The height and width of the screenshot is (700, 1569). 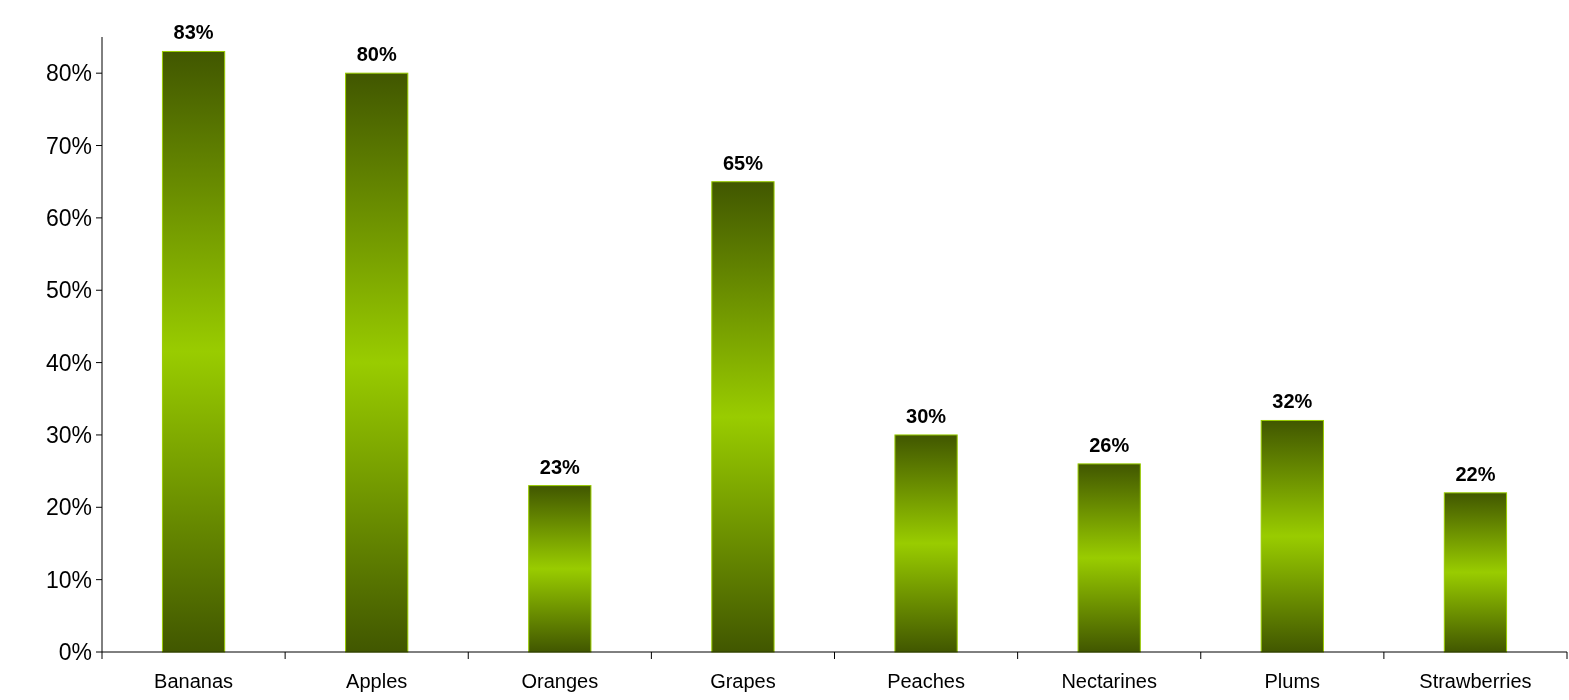 What do you see at coordinates (1475, 473) in the screenshot?
I see `data-label: 22%` at bounding box center [1475, 473].